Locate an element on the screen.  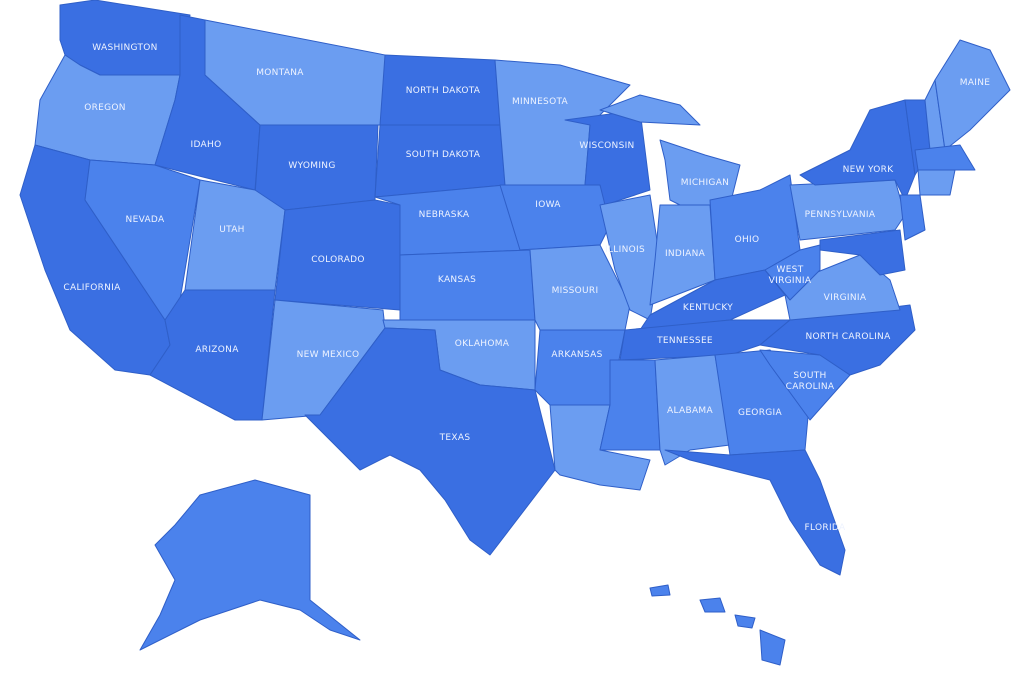
state-label-wy: WYOMING is located at coordinates (311, 166).